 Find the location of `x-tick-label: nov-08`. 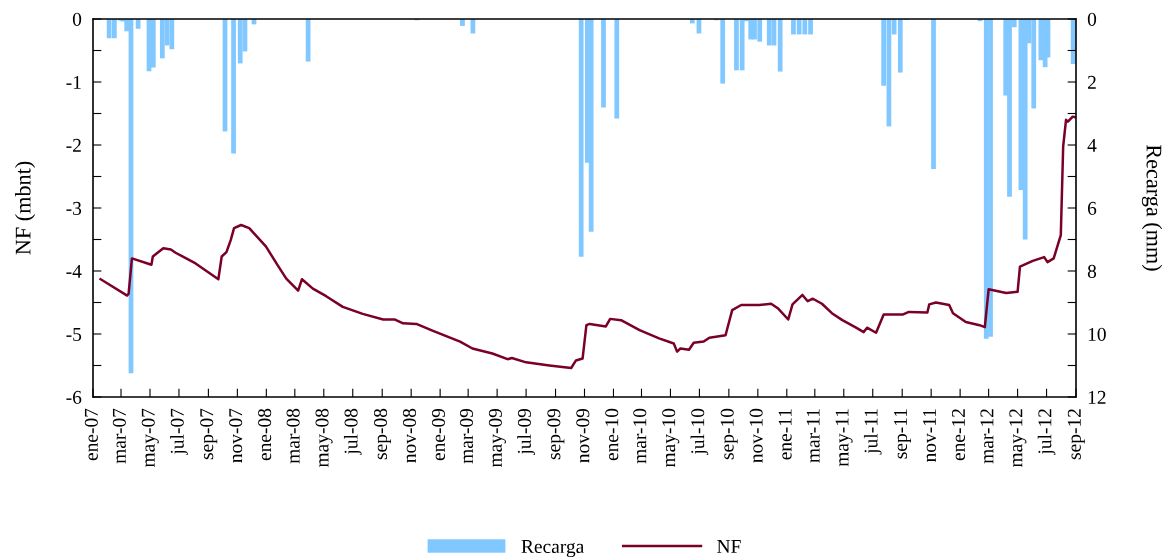

x-tick-label: nov-08 is located at coordinates (409, 435).